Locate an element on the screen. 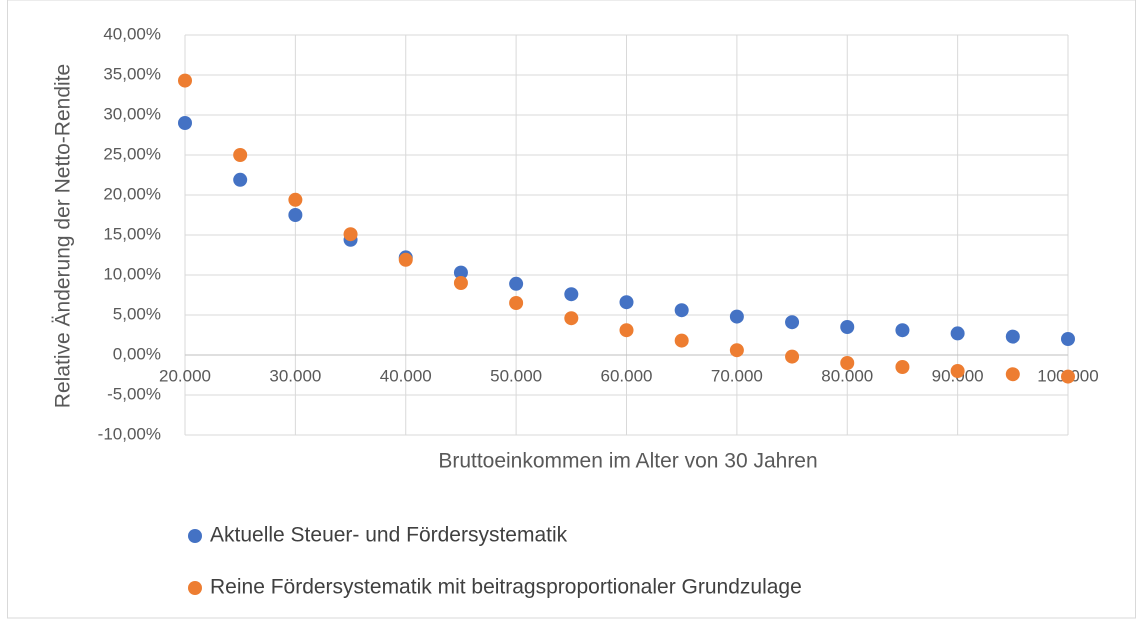 The image size is (1137, 619). y-tick-label: 15,00% is located at coordinates (132, 233).